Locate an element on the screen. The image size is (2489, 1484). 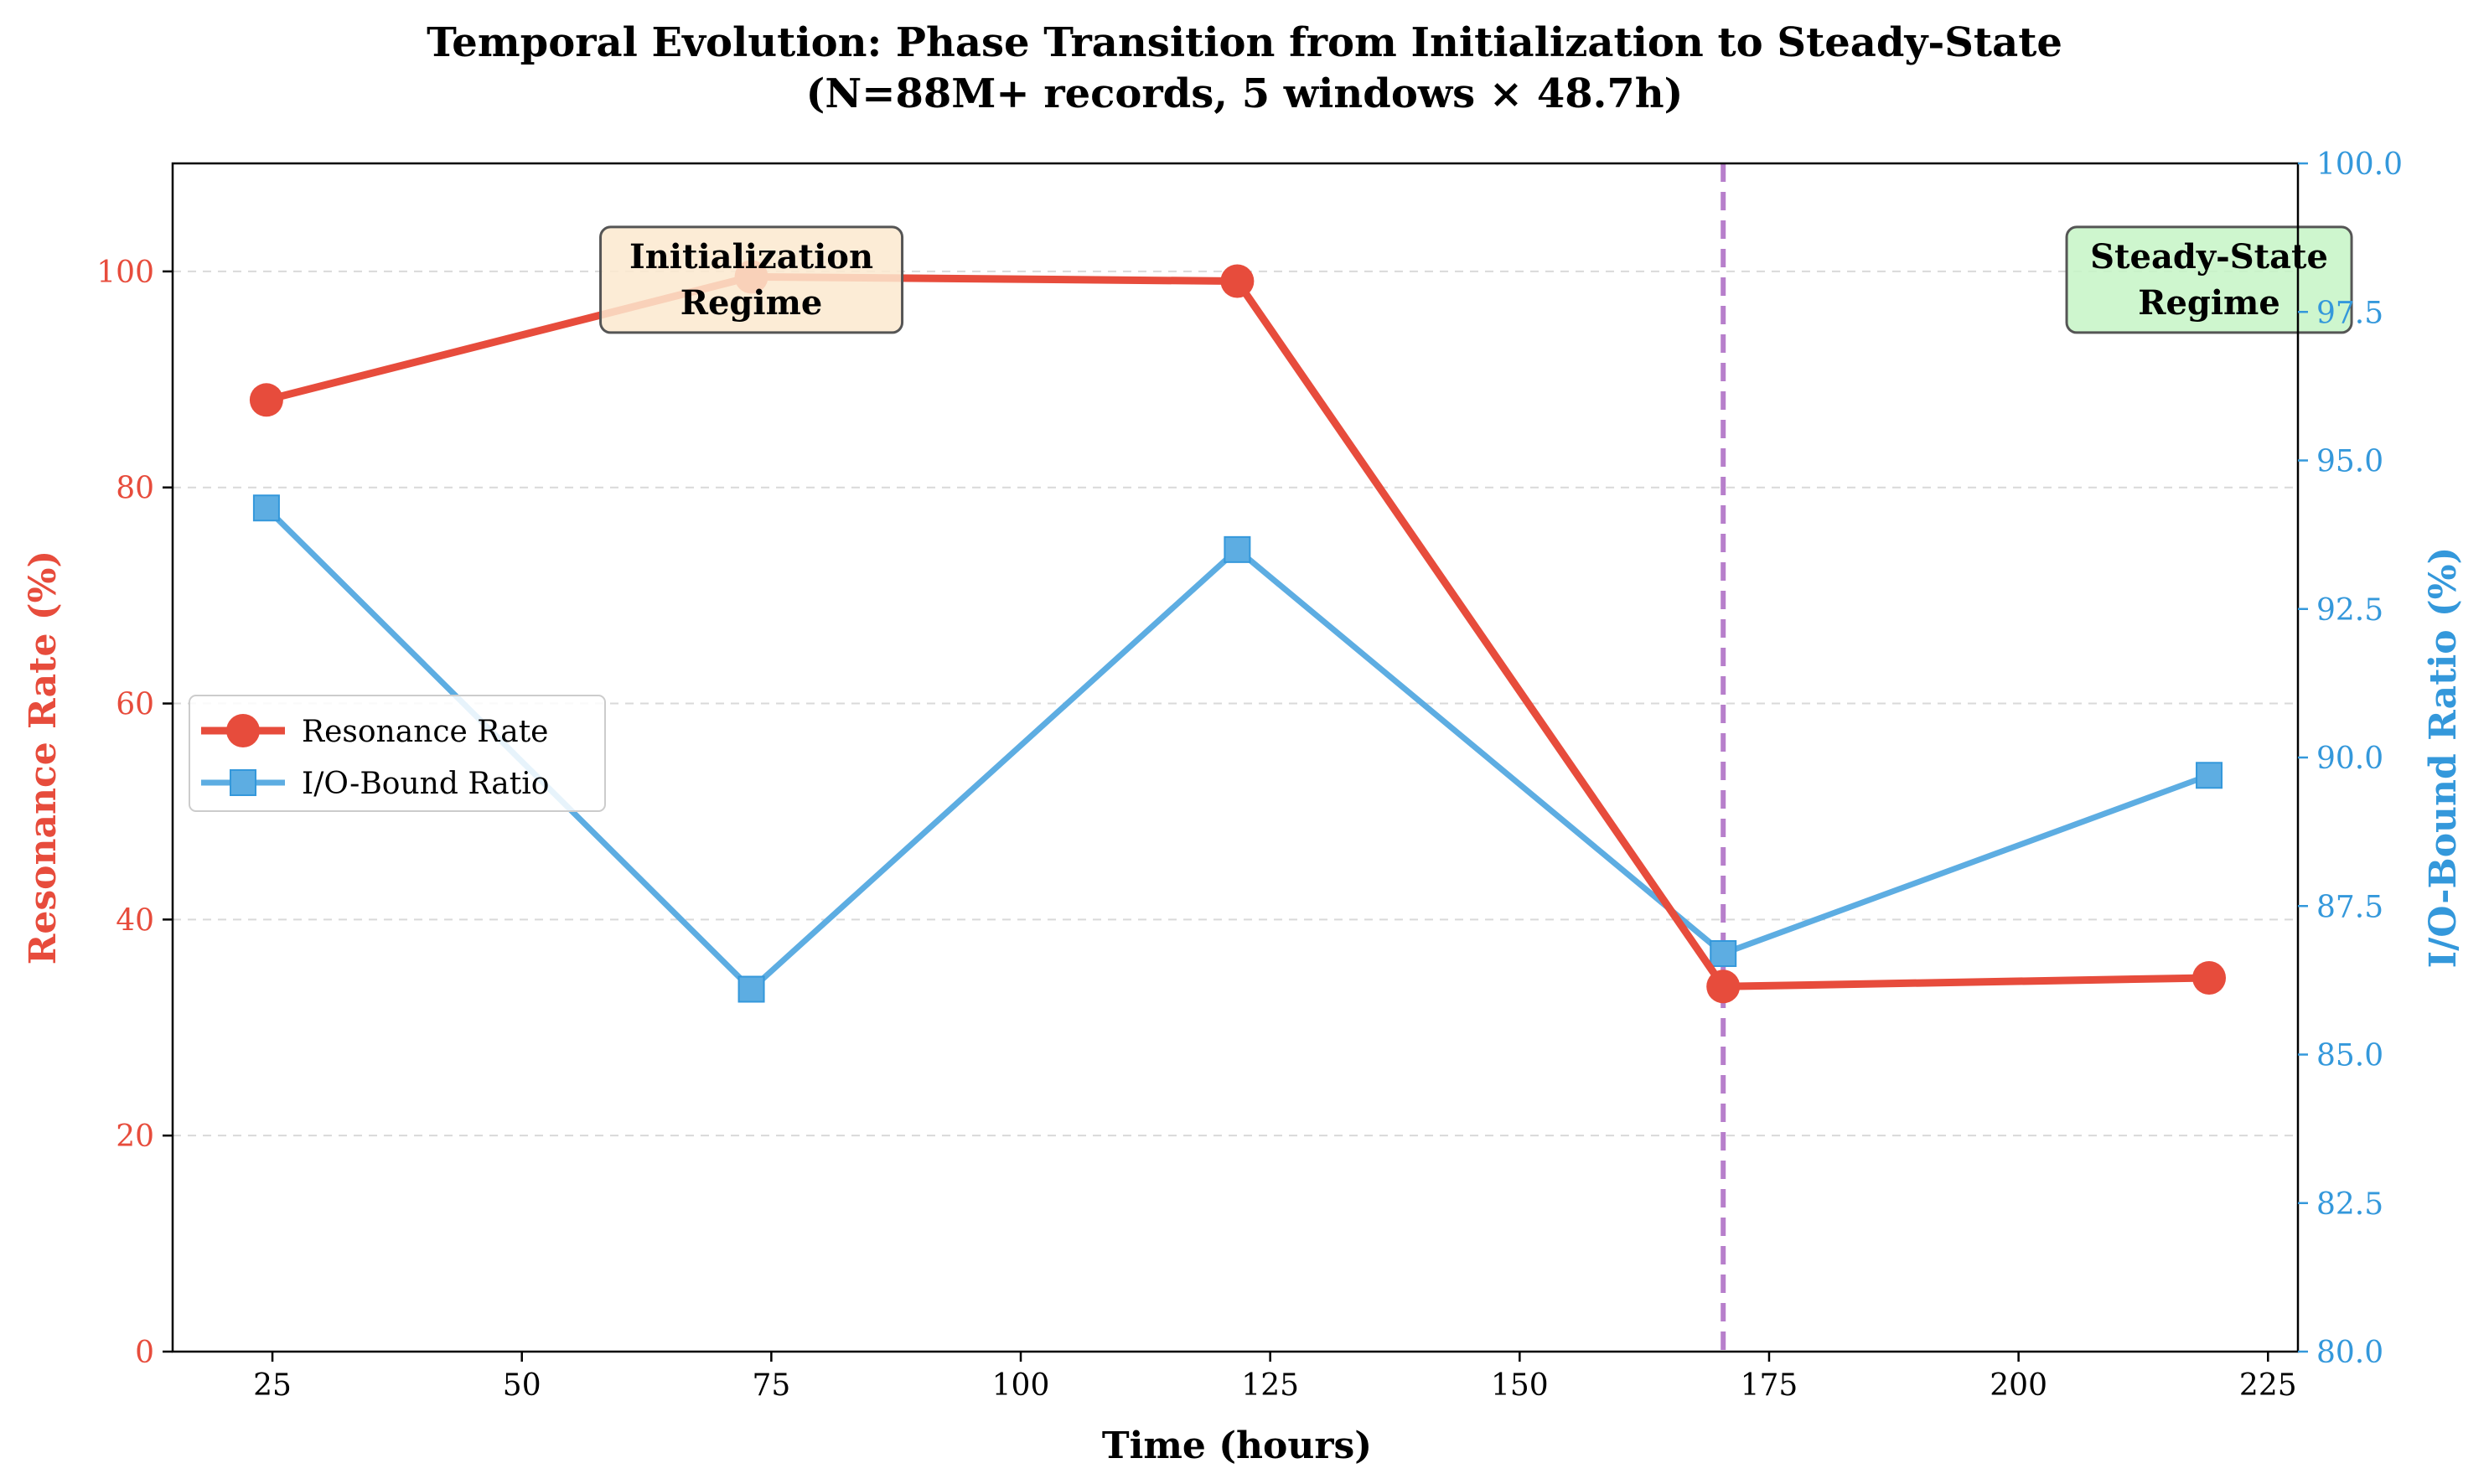
y-left-tick-label: 100 is located at coordinates (125, 273).